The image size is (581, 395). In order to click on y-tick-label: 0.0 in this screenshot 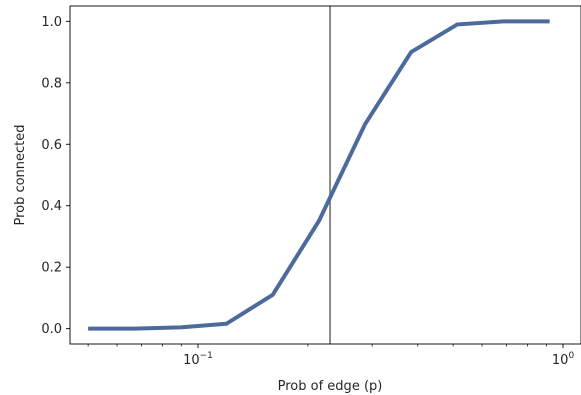, I will do `click(51, 329)`.